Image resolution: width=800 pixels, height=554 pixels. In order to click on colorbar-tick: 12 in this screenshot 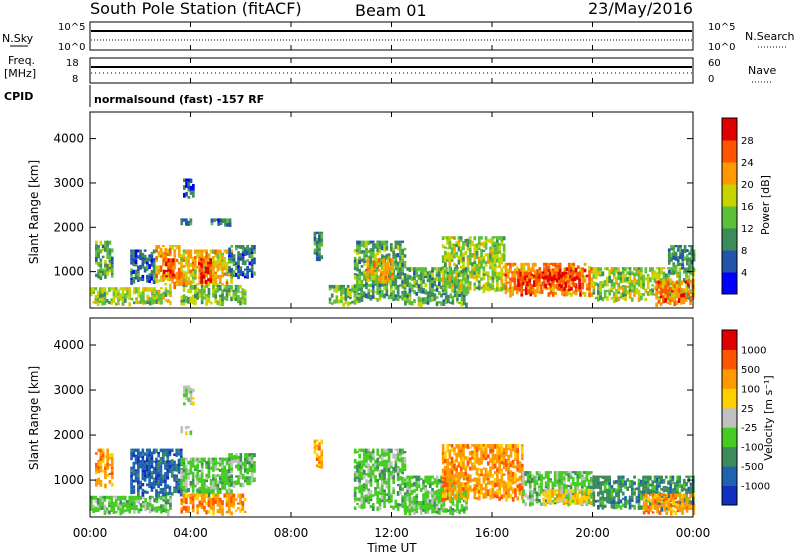, I will do `click(747, 229)`.